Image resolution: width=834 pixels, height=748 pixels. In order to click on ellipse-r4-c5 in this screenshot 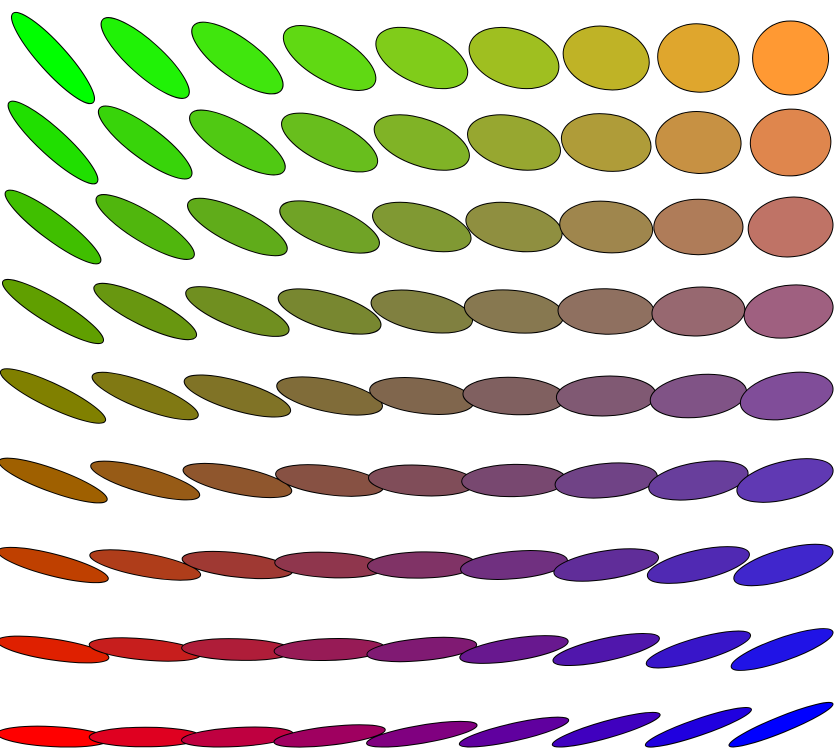, I will do `click(422, 311)`.